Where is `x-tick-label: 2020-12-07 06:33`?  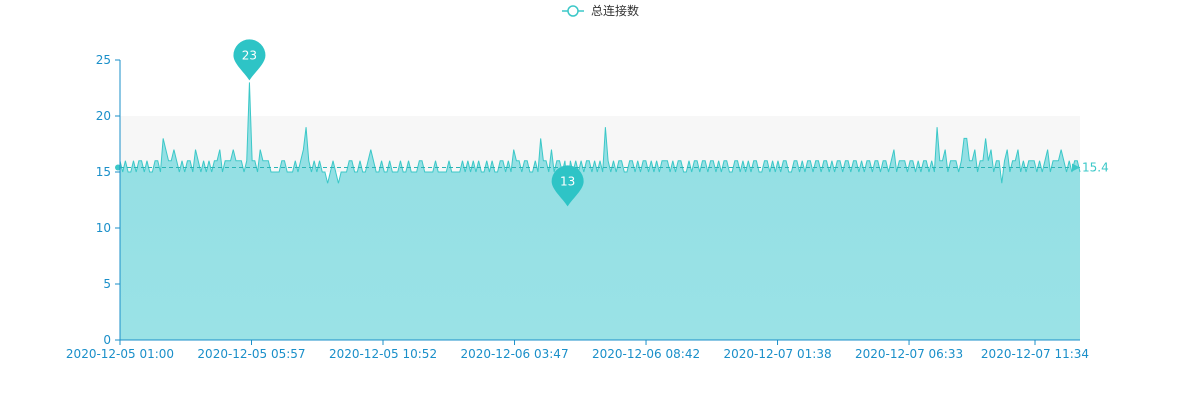
x-tick-label: 2020-12-07 06:33 is located at coordinates (909, 354).